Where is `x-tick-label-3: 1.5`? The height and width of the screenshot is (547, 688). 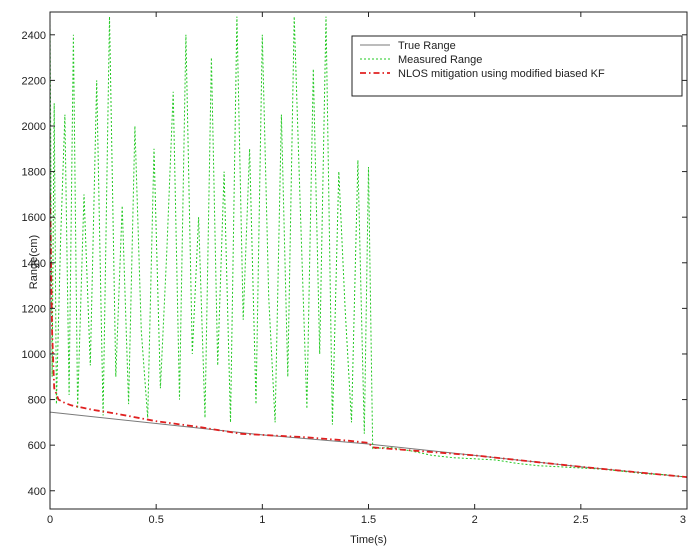 x-tick-label-3: 1.5 is located at coordinates (368, 520).